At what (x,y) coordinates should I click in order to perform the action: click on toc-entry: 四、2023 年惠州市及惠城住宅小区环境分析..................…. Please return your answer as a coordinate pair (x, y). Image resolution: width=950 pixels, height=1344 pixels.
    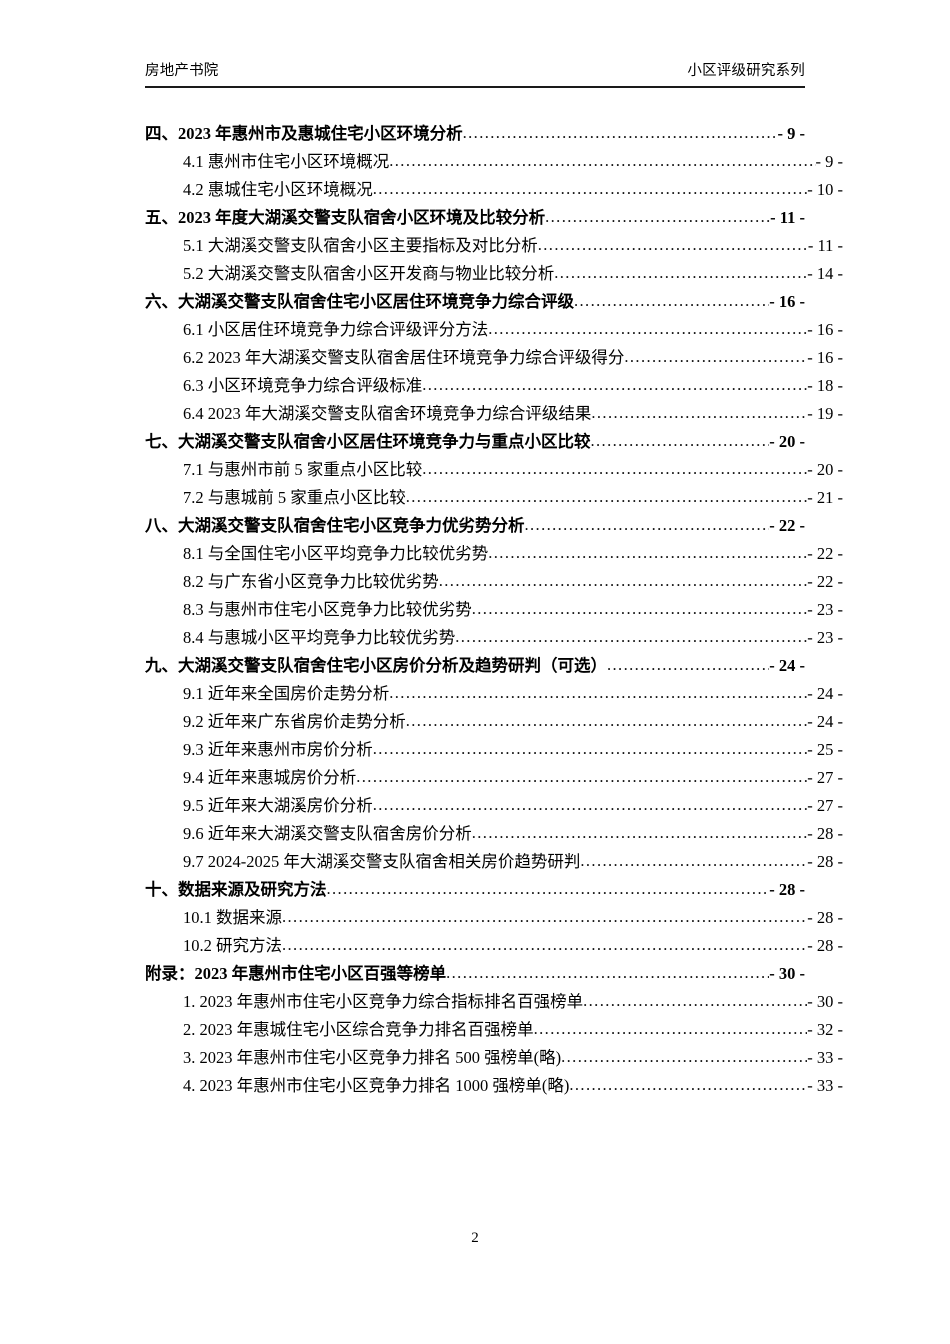
    Looking at the image, I should click on (475, 134).